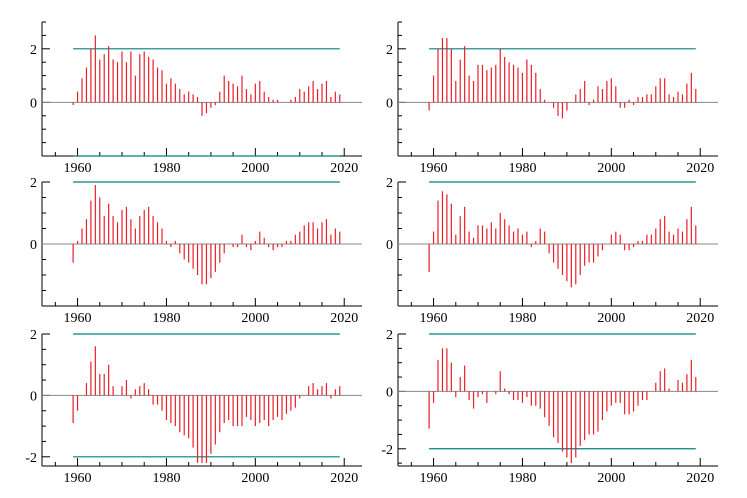 The height and width of the screenshot is (498, 747). I want to click on chart-panel-2: 0 2 1960 1980 2000 2020, so click(552, 98).